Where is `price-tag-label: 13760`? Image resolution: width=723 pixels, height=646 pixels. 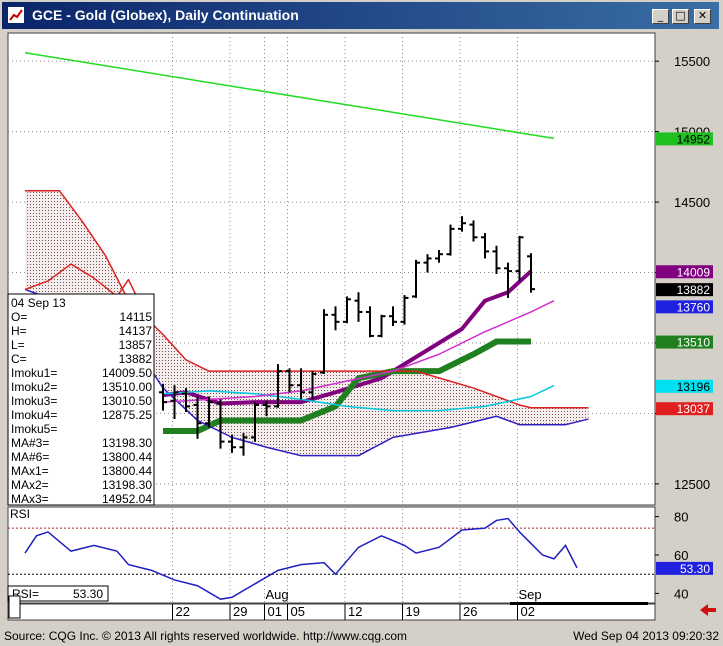
price-tag-label: 13760 is located at coordinates (694, 307).